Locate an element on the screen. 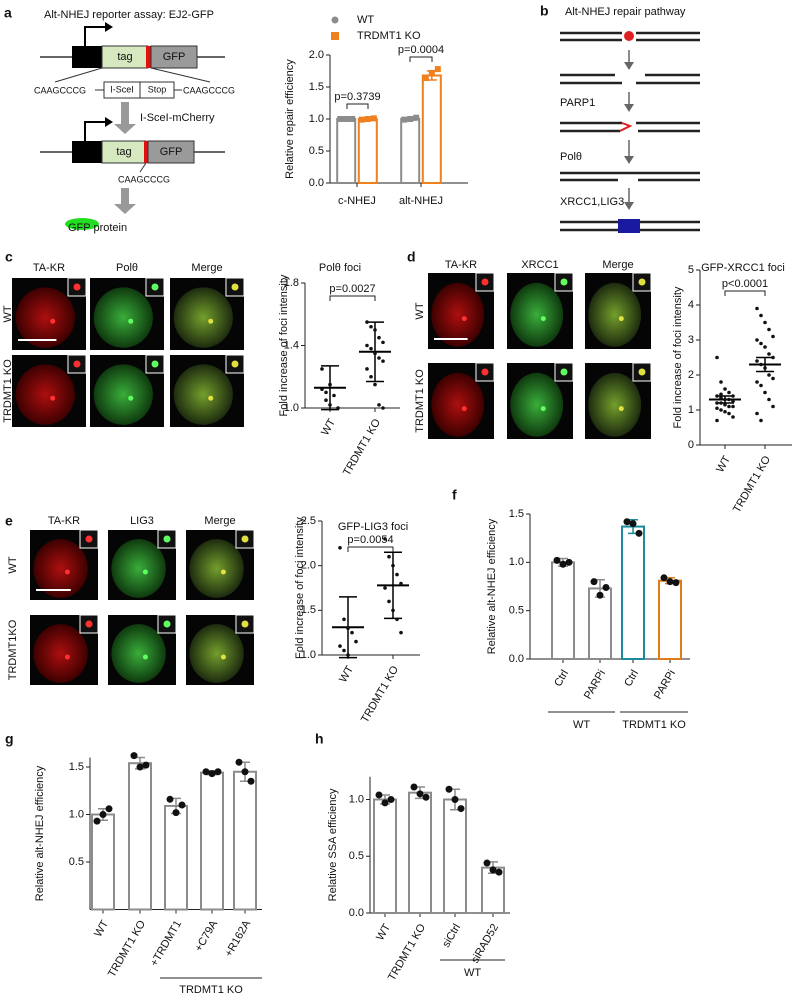 The width and height of the screenshot is (800, 999). y-tick-label: 1.5 is located at coordinates (308, 610).